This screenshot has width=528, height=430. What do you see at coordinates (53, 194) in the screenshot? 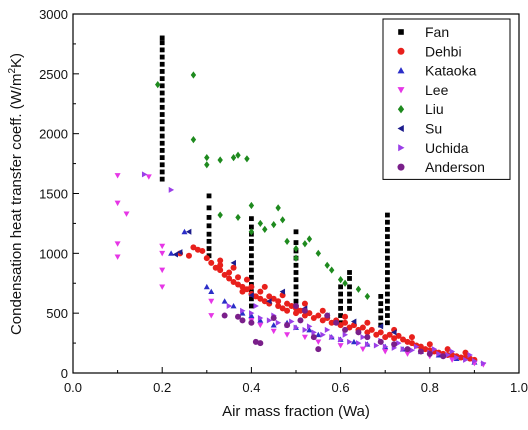
I see `y-tick-label: 1500` at bounding box center [53, 194].